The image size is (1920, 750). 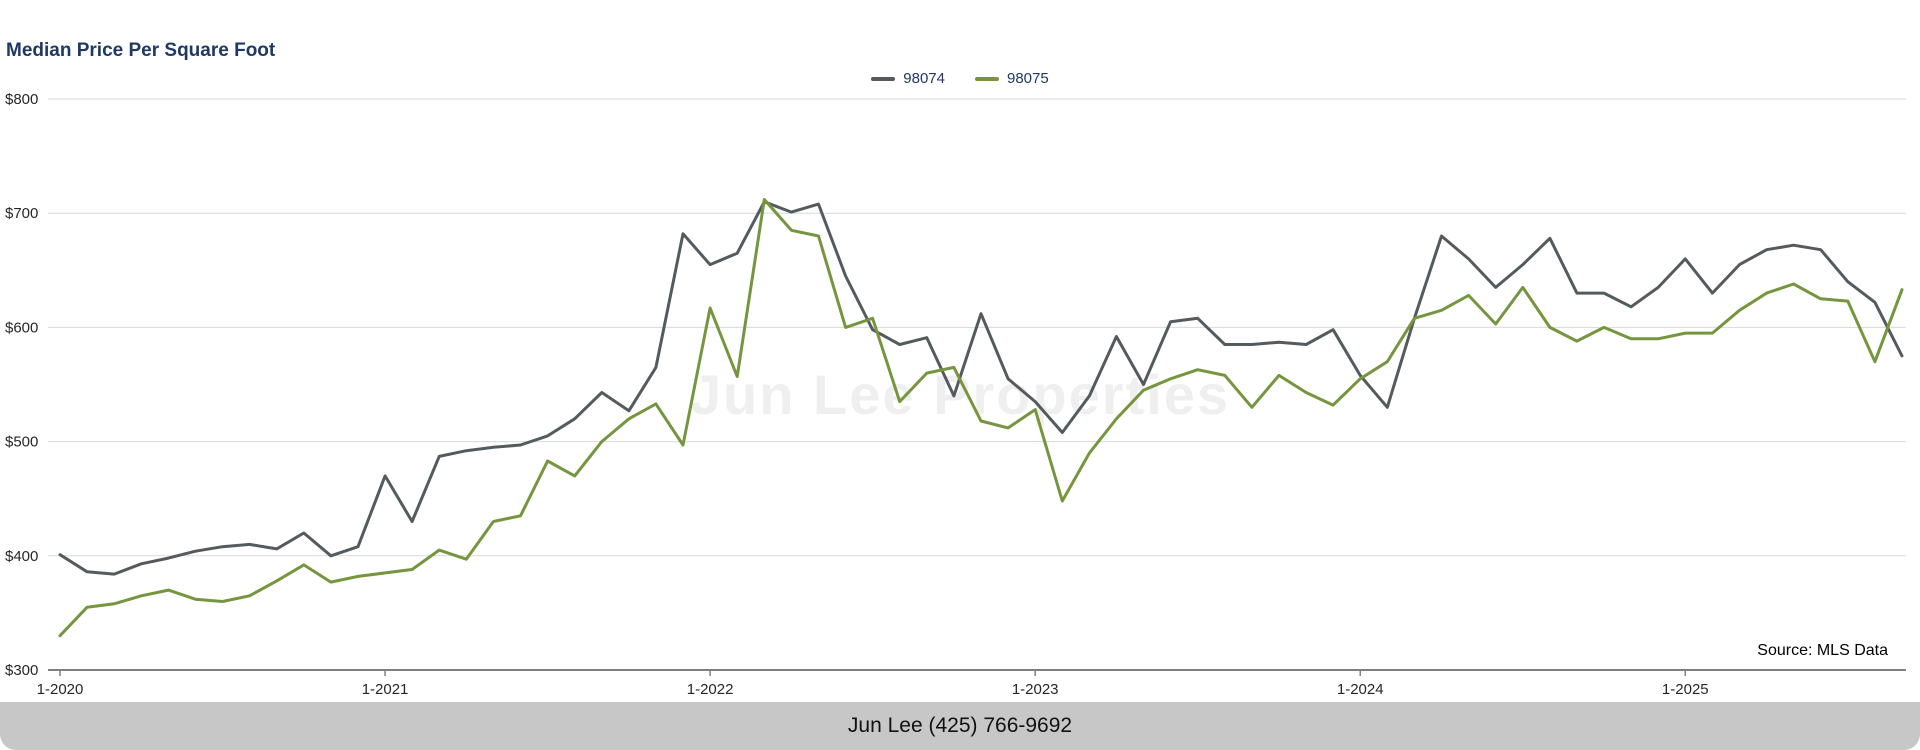 I want to click on legend-label-98074: 98074, so click(x=924, y=78).